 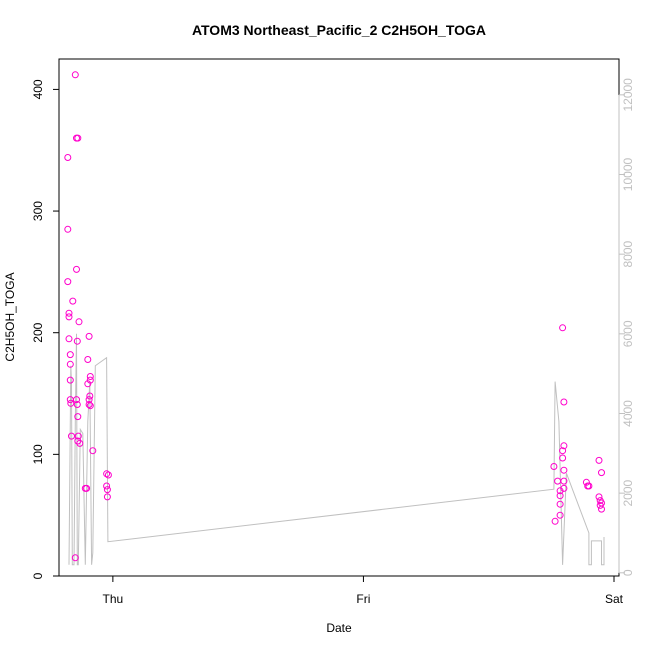 I want to click on y2-tick-label: 8000, so click(x=628, y=253).